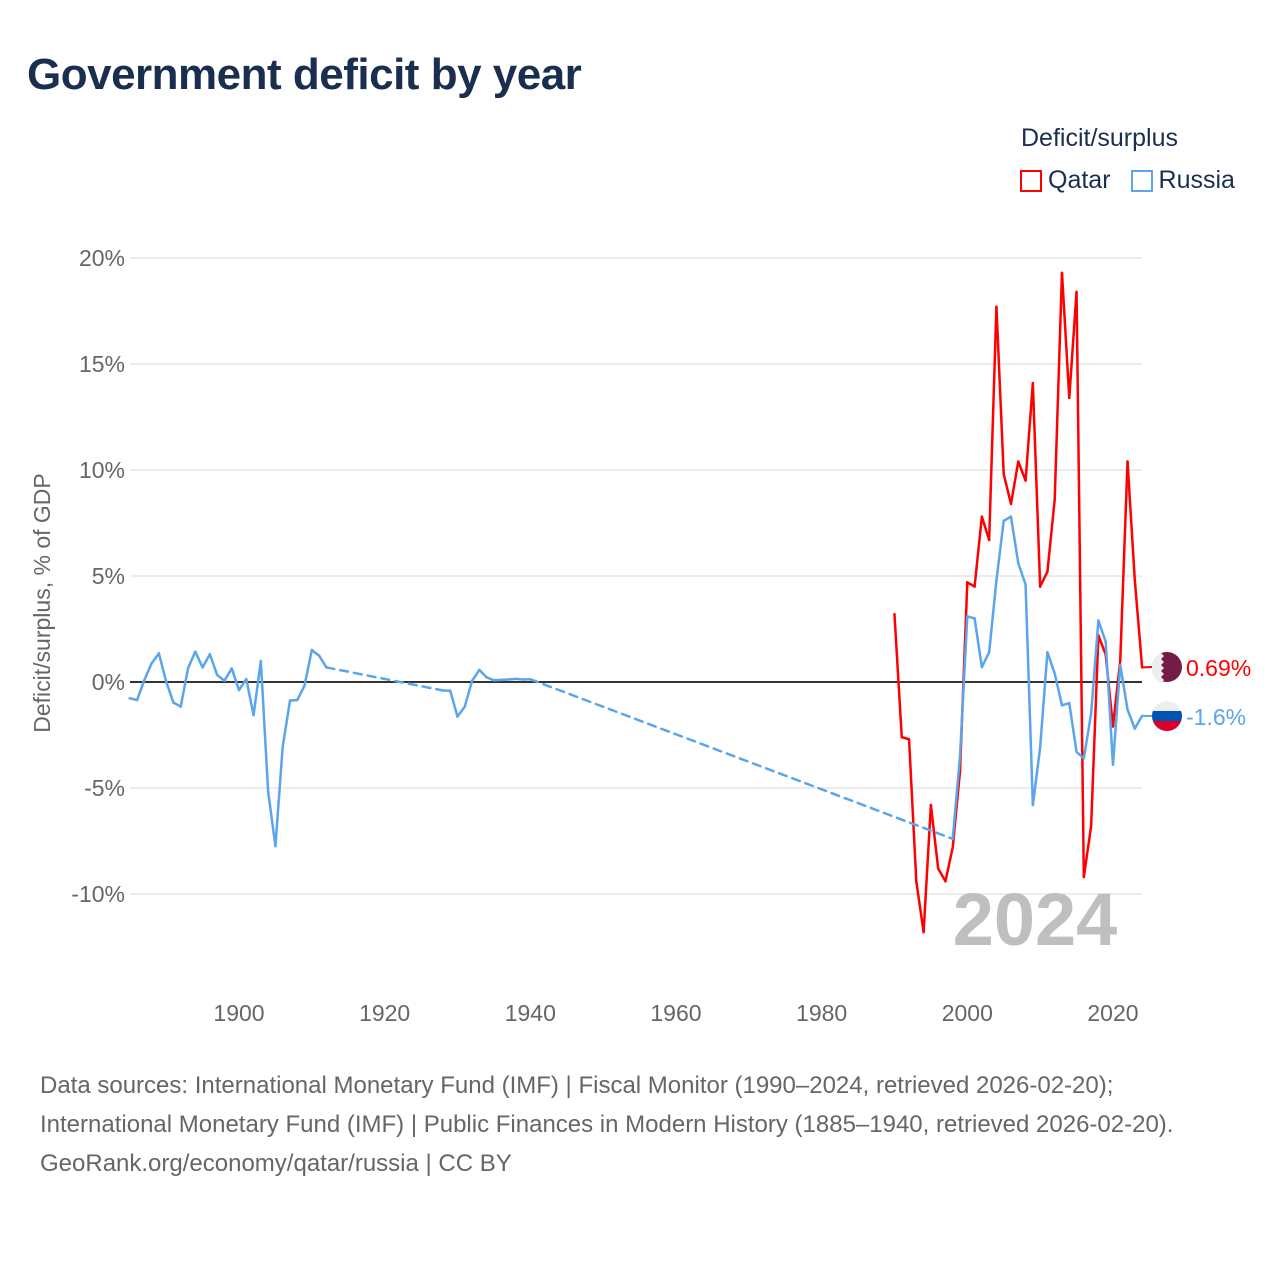 Image resolution: width=1280 pixels, height=1280 pixels. I want to click on end-value-label-qatar: 0.69%, so click(1218, 668).